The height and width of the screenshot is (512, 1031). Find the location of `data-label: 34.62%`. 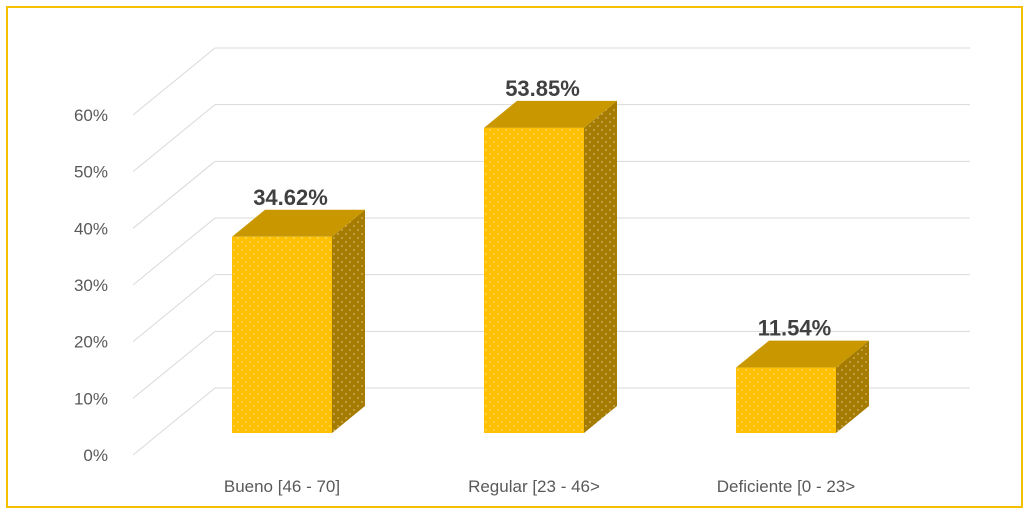

data-label: 34.62% is located at coordinates (290, 197).